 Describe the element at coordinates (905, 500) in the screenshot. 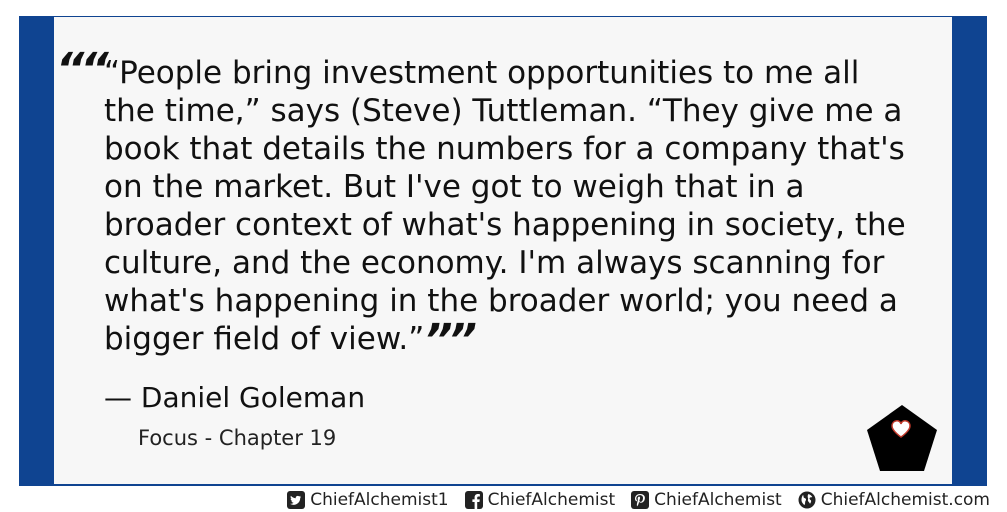

I see `website-url: ChiefAlchemist.com` at that location.